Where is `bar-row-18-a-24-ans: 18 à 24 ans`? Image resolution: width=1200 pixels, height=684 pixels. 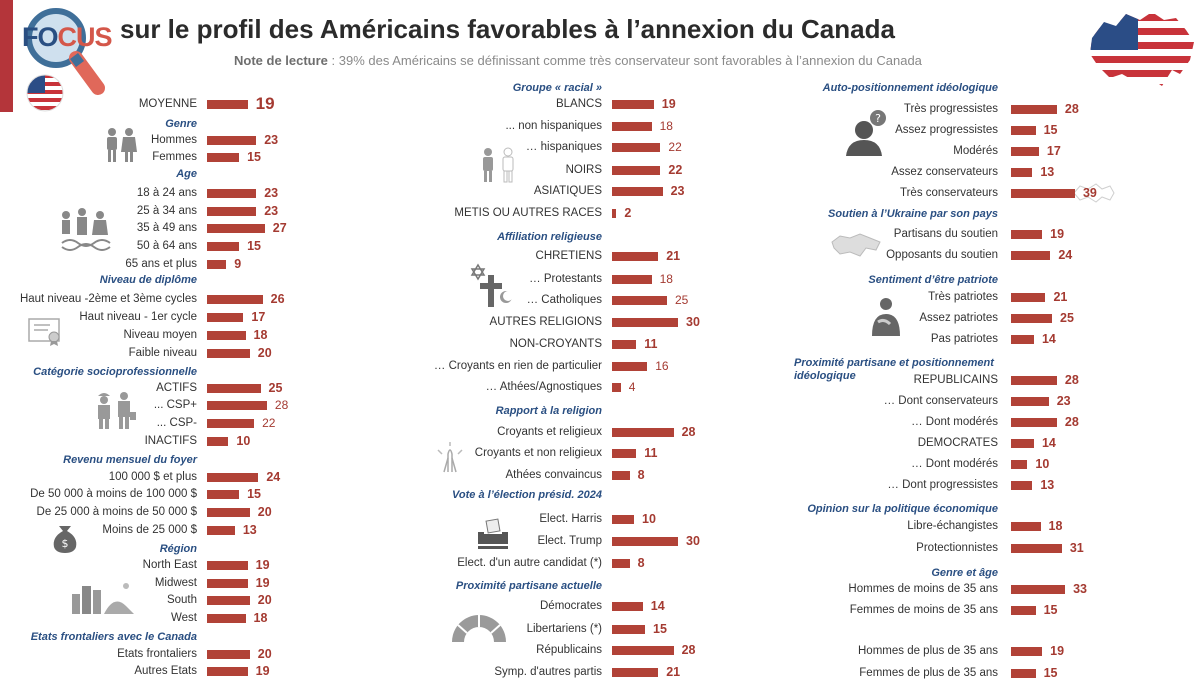 bar-row-18-a-24-ans: 18 à 24 ans is located at coordinates (98, 193).